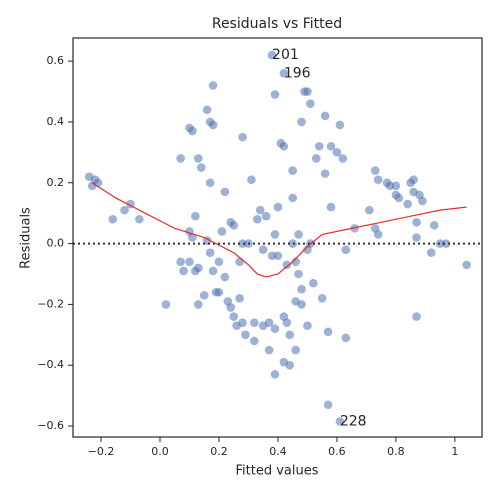 Image resolution: width=500 pixels, height=498 pixels. I want to click on x-tick-label: 0.8, so click(396, 451).